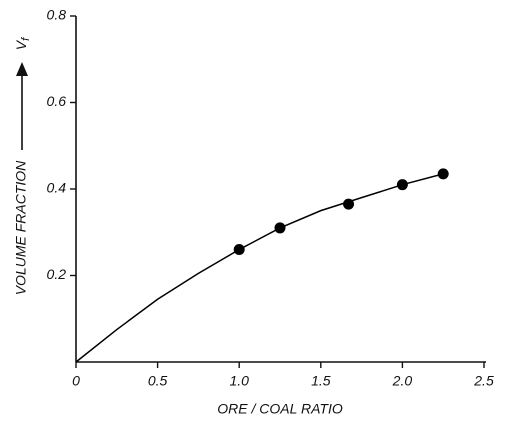  Describe the element at coordinates (26, 39) in the screenshot. I see `symbol-sub: f` at that location.